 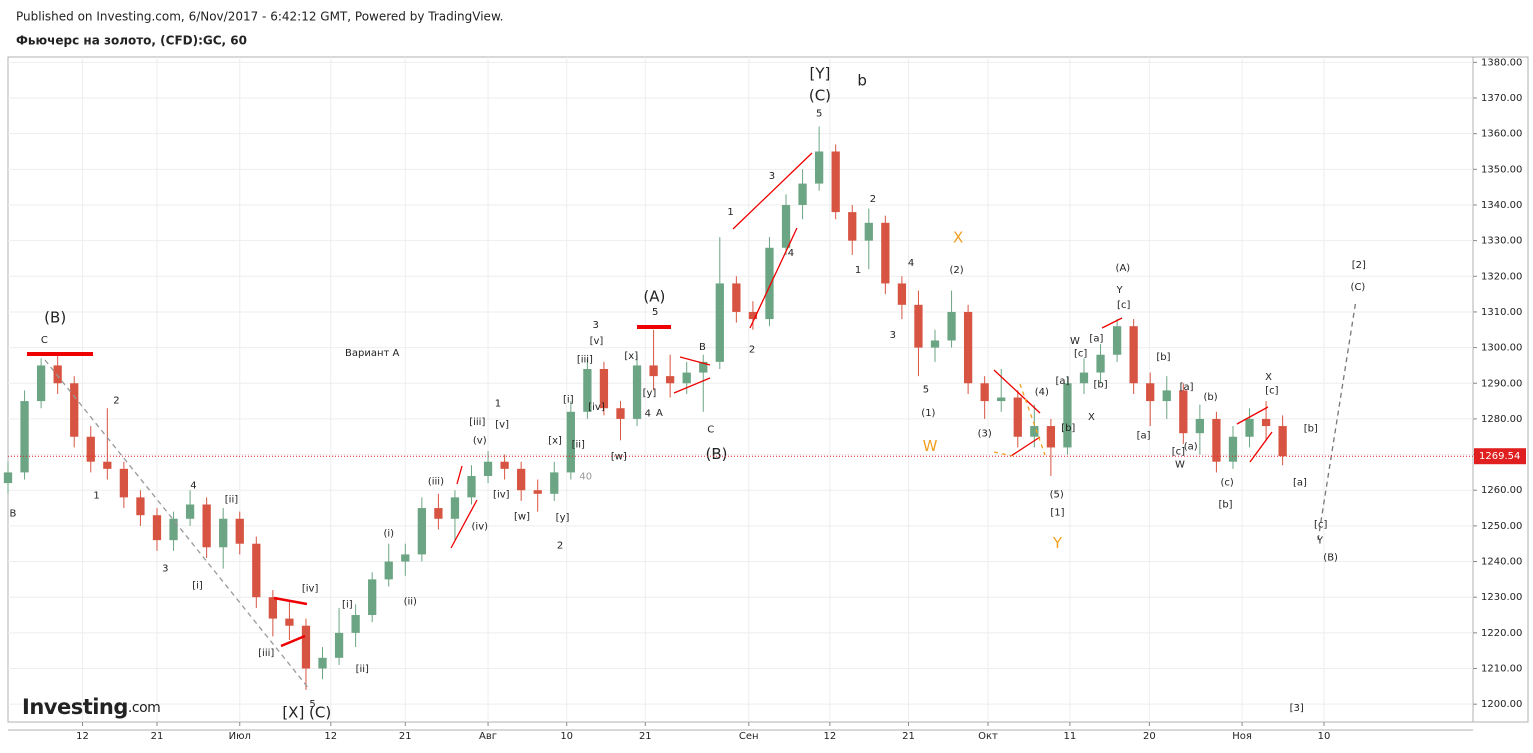 What do you see at coordinates (654, 296) in the screenshot?
I see `wave-label: (A)` at bounding box center [654, 296].